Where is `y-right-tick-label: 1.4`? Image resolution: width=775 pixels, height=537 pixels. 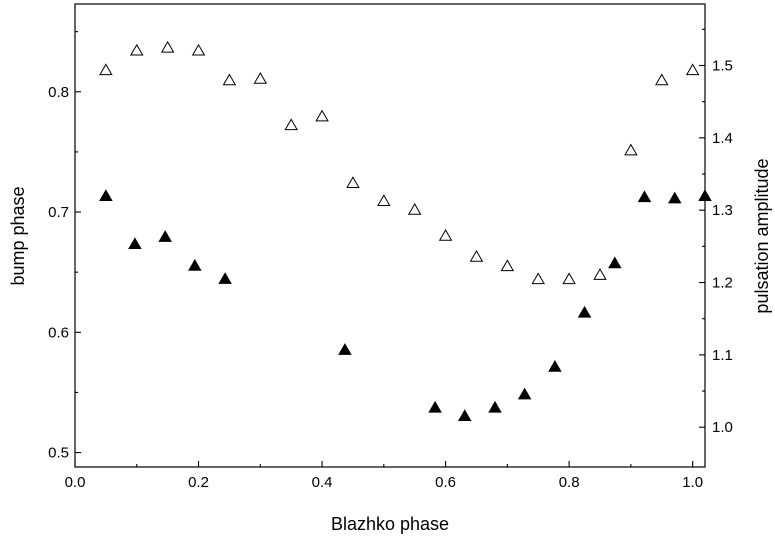
y-right-tick-label: 1.4 is located at coordinates (722, 138).